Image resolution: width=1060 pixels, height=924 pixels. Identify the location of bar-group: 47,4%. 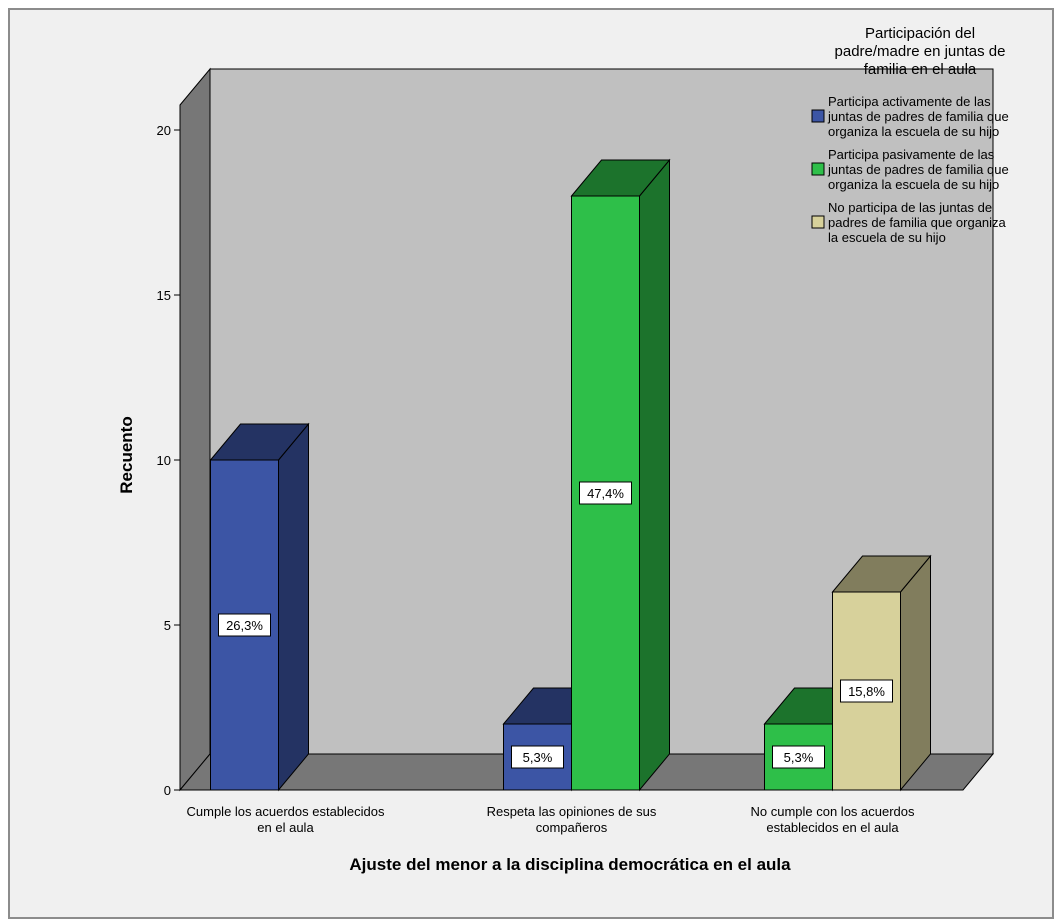
(620, 475).